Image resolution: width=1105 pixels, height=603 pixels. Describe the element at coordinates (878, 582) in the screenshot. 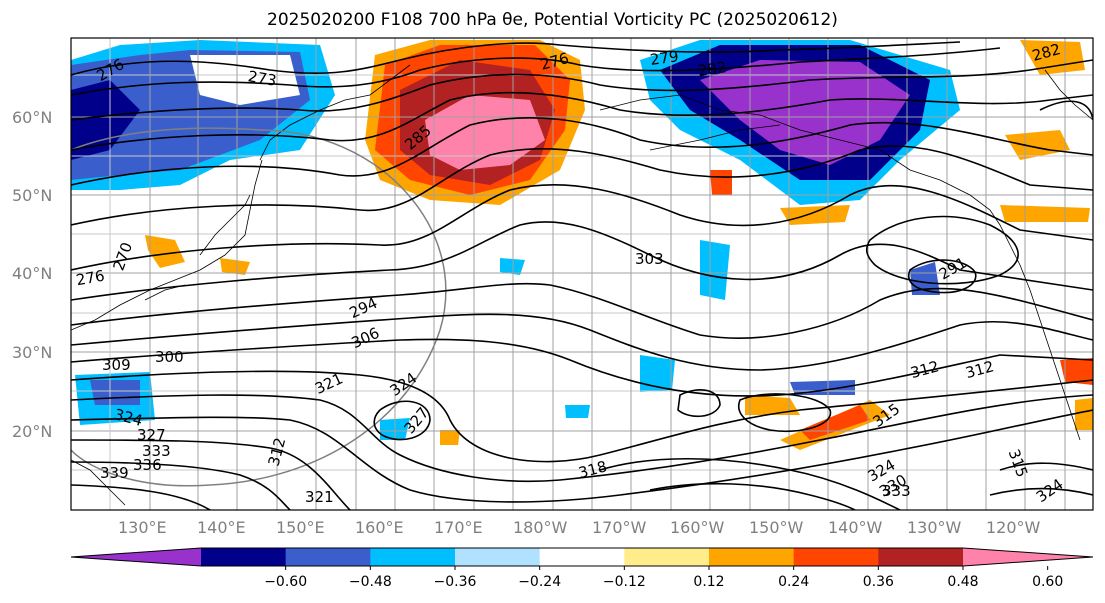

I see `colorbar-tick-label: 0.36` at that location.